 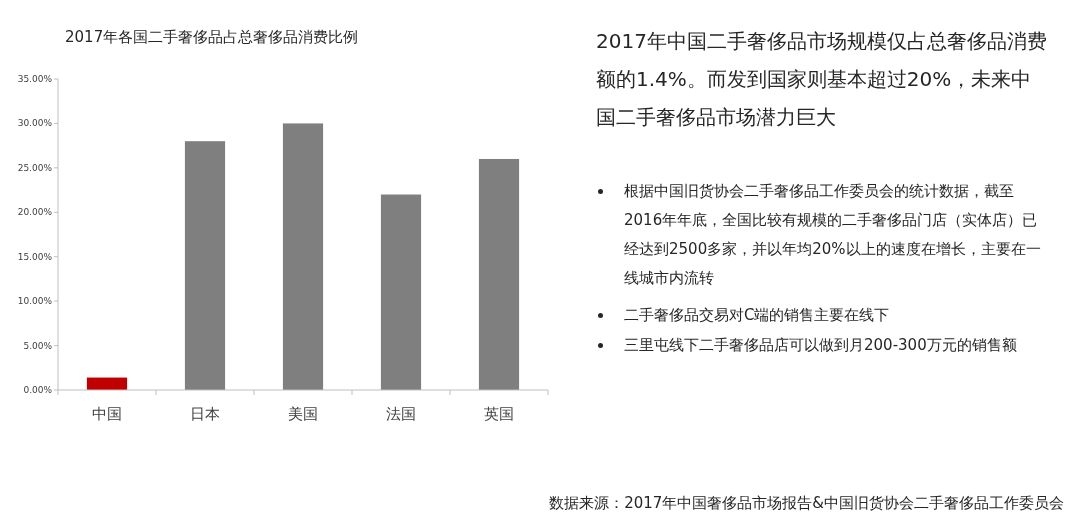 What do you see at coordinates (212, 37) in the screenshot?
I see `chart-title: 2017年各国二手奢侈品占总奢侈品消费比例` at bounding box center [212, 37].